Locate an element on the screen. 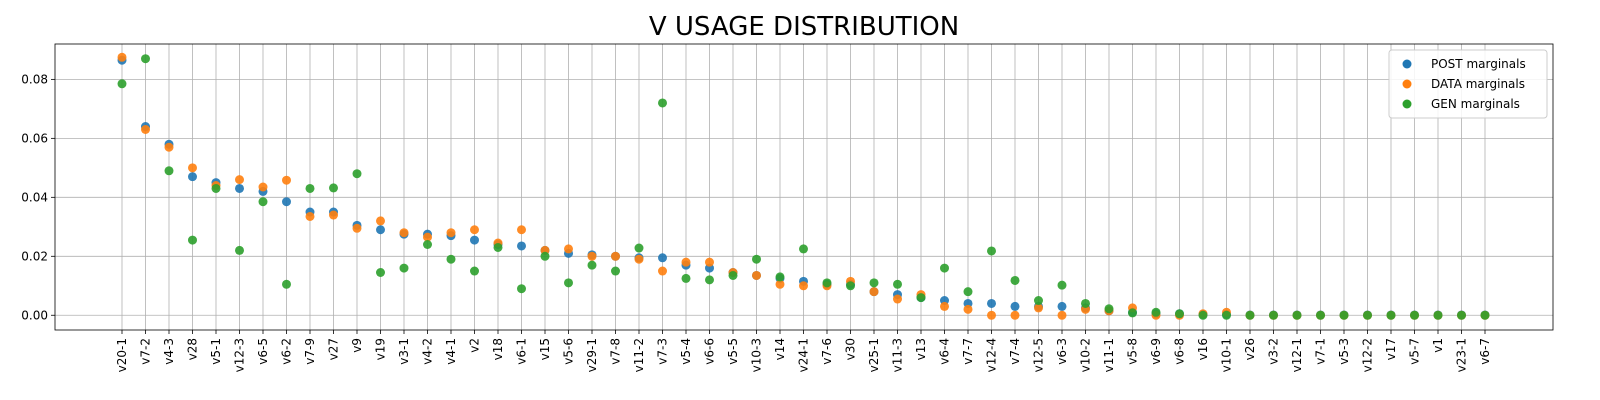 This screenshot has height=400, width=1600. x-tick-label: v7-6 is located at coordinates (827, 351).